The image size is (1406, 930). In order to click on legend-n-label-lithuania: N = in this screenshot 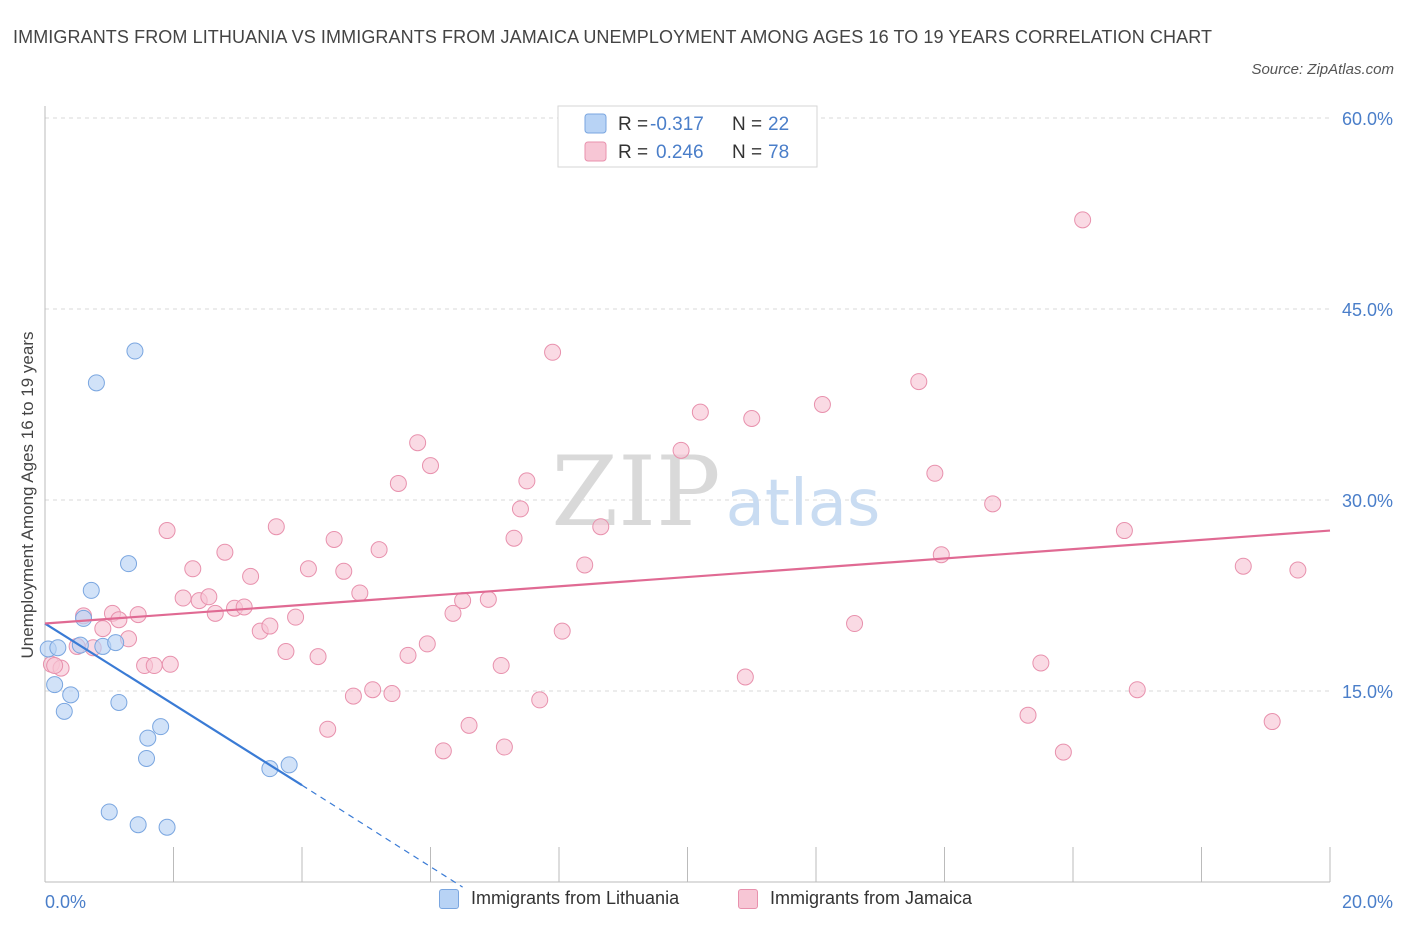, I will do `click(747, 124)`.